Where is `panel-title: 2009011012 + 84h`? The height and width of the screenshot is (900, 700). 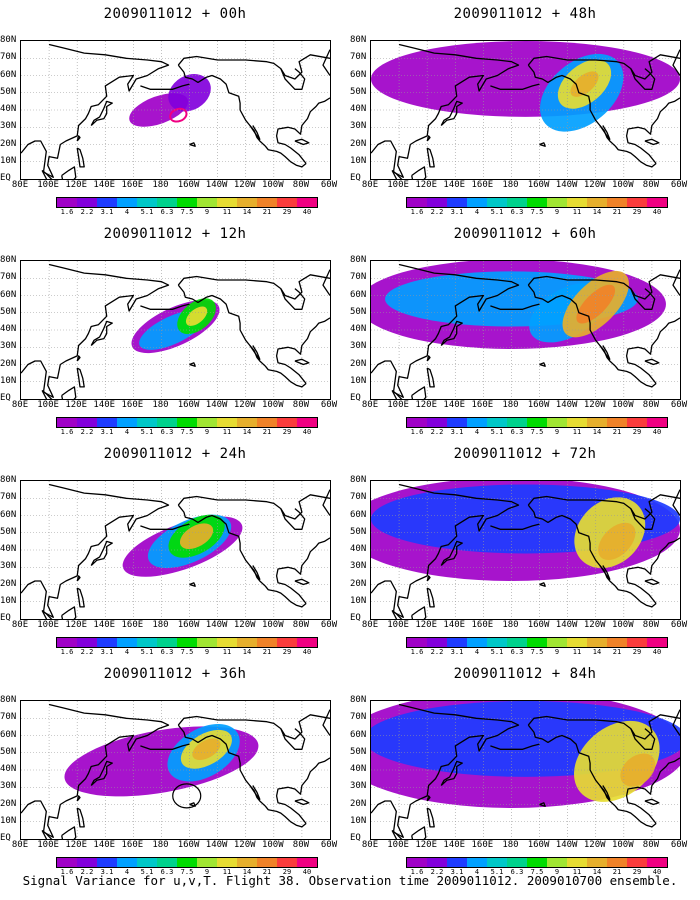
panel-title: 2009011012 + 84h is located at coordinates (525, 674).